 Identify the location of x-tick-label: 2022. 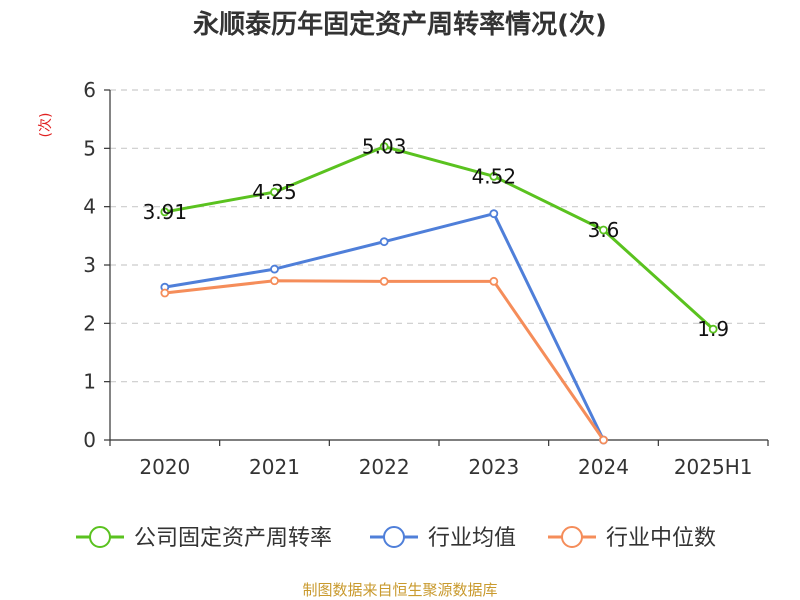
(384, 467).